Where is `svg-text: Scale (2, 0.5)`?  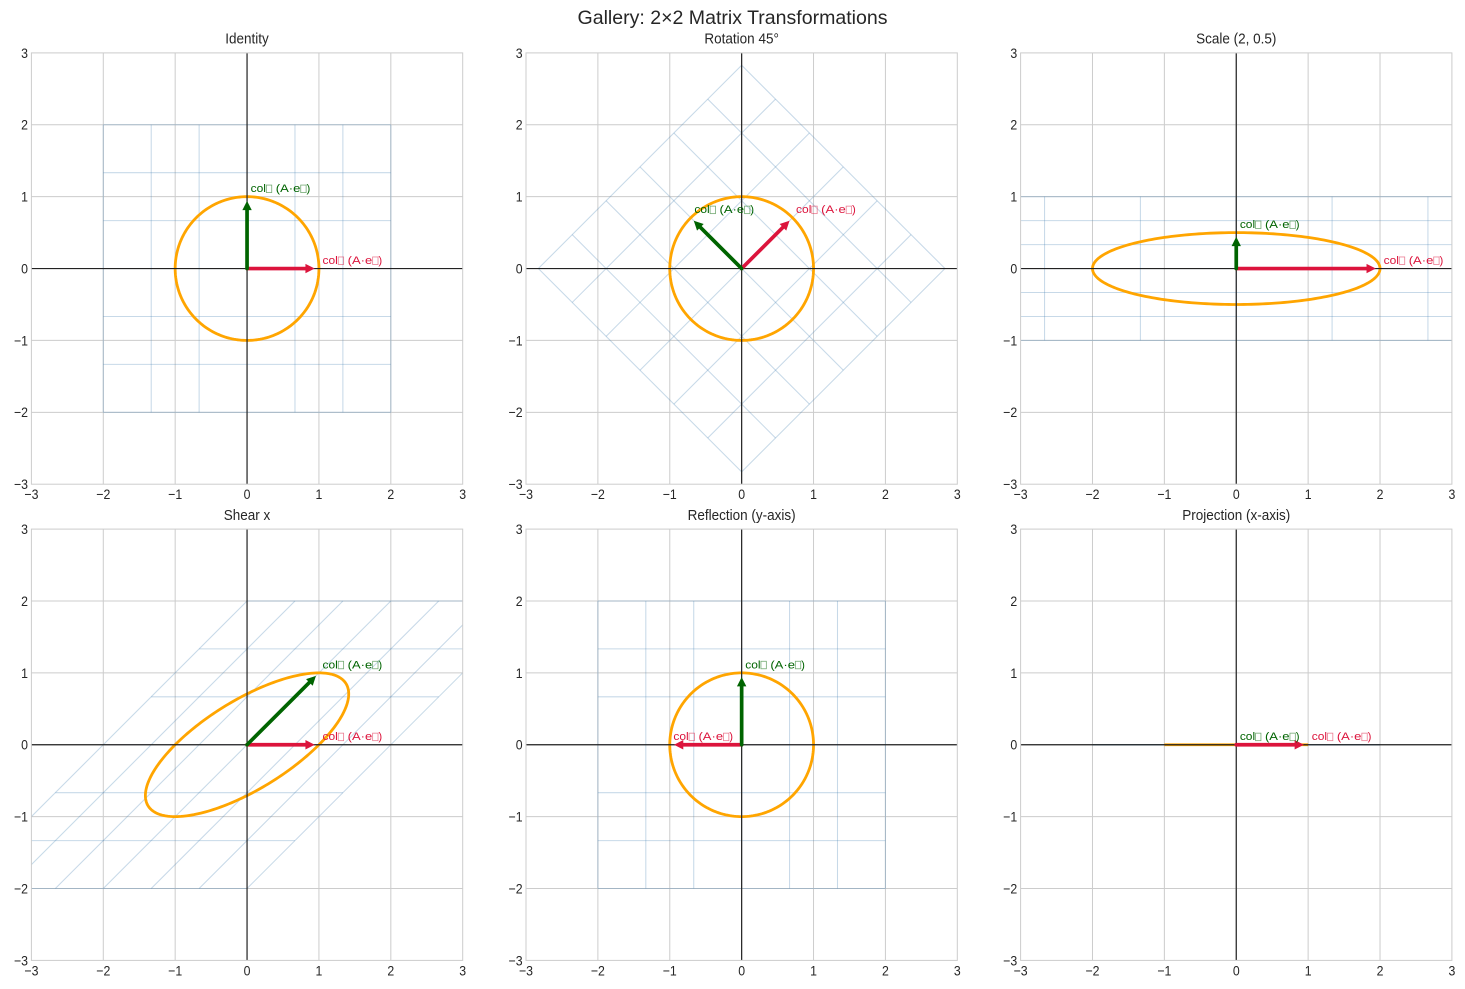
svg-text: Scale (2, 0.5) is located at coordinates (1236, 39).